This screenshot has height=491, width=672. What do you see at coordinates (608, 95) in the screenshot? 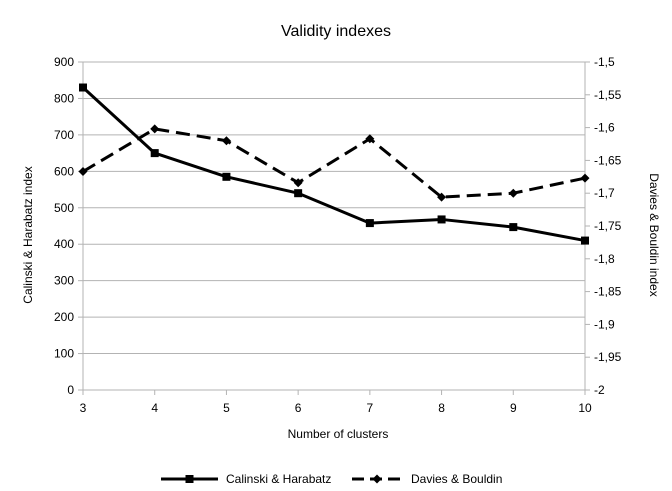
I see `y2-tick-label-9: -1,55` at bounding box center [608, 95].